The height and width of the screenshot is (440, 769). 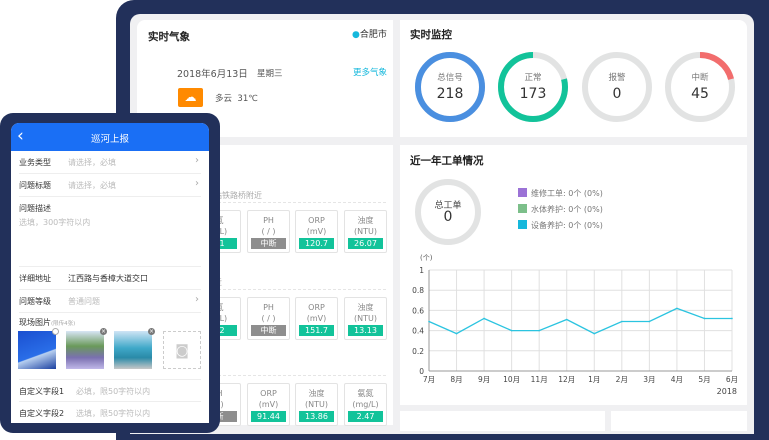 What do you see at coordinates (356, 35) in the screenshot?
I see `location-pin-icon: ●` at bounding box center [356, 35].